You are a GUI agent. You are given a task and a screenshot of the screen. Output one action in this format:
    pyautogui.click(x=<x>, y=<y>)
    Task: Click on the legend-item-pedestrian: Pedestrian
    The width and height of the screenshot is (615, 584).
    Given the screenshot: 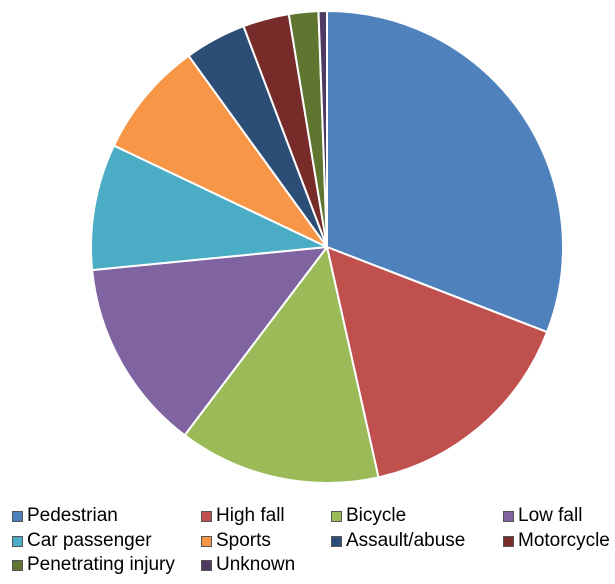 What is the action you would take?
    pyautogui.click(x=65, y=516)
    